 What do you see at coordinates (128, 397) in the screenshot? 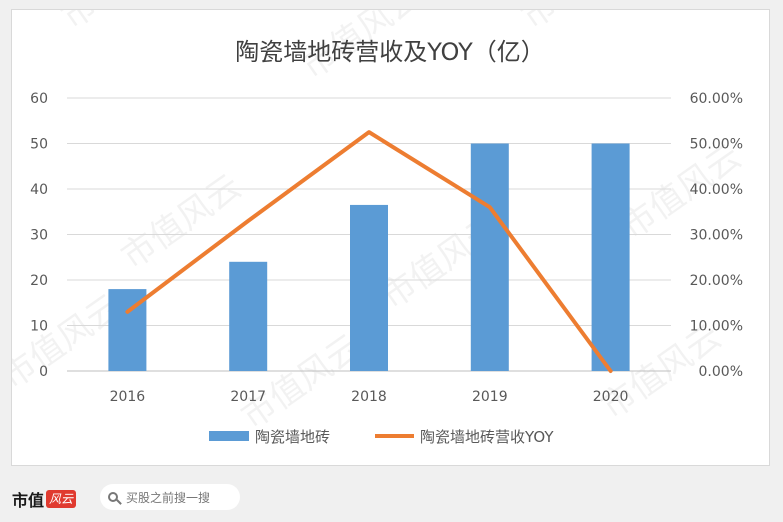
I see `x-tick-label: 2016` at bounding box center [128, 397].